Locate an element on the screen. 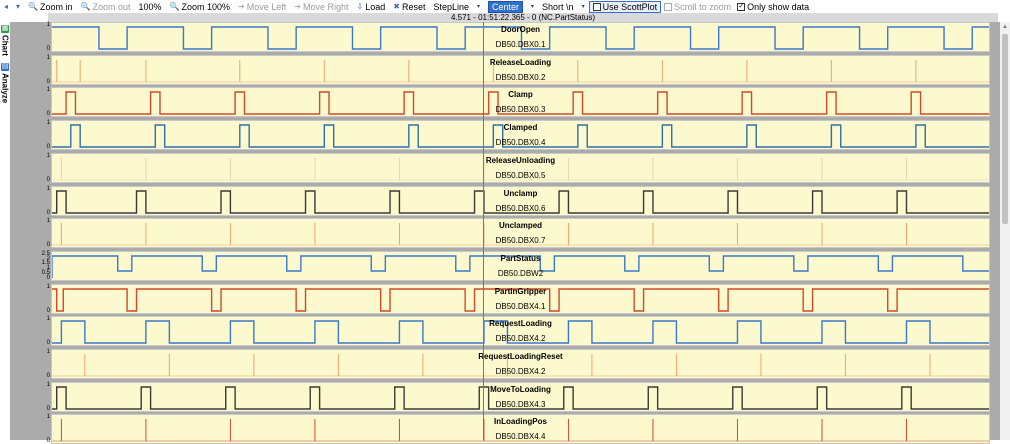 The image size is (1010, 444). side-tab-strip: ▦ Chart ▤ Analyze is located at coordinates (5, 226).